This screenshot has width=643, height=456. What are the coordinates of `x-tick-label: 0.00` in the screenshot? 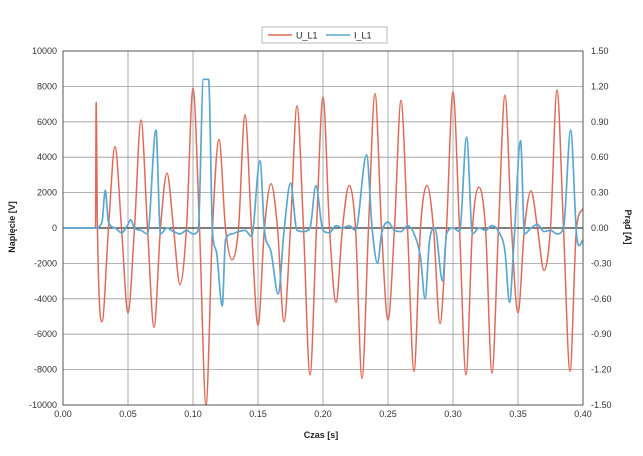 It's located at (63, 414).